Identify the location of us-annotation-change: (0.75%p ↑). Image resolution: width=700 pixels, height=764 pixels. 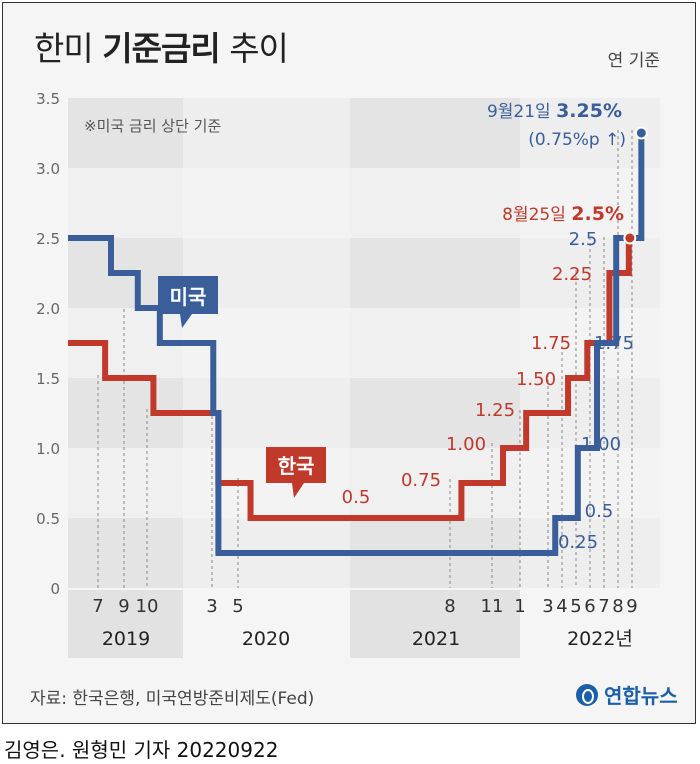
(577, 140).